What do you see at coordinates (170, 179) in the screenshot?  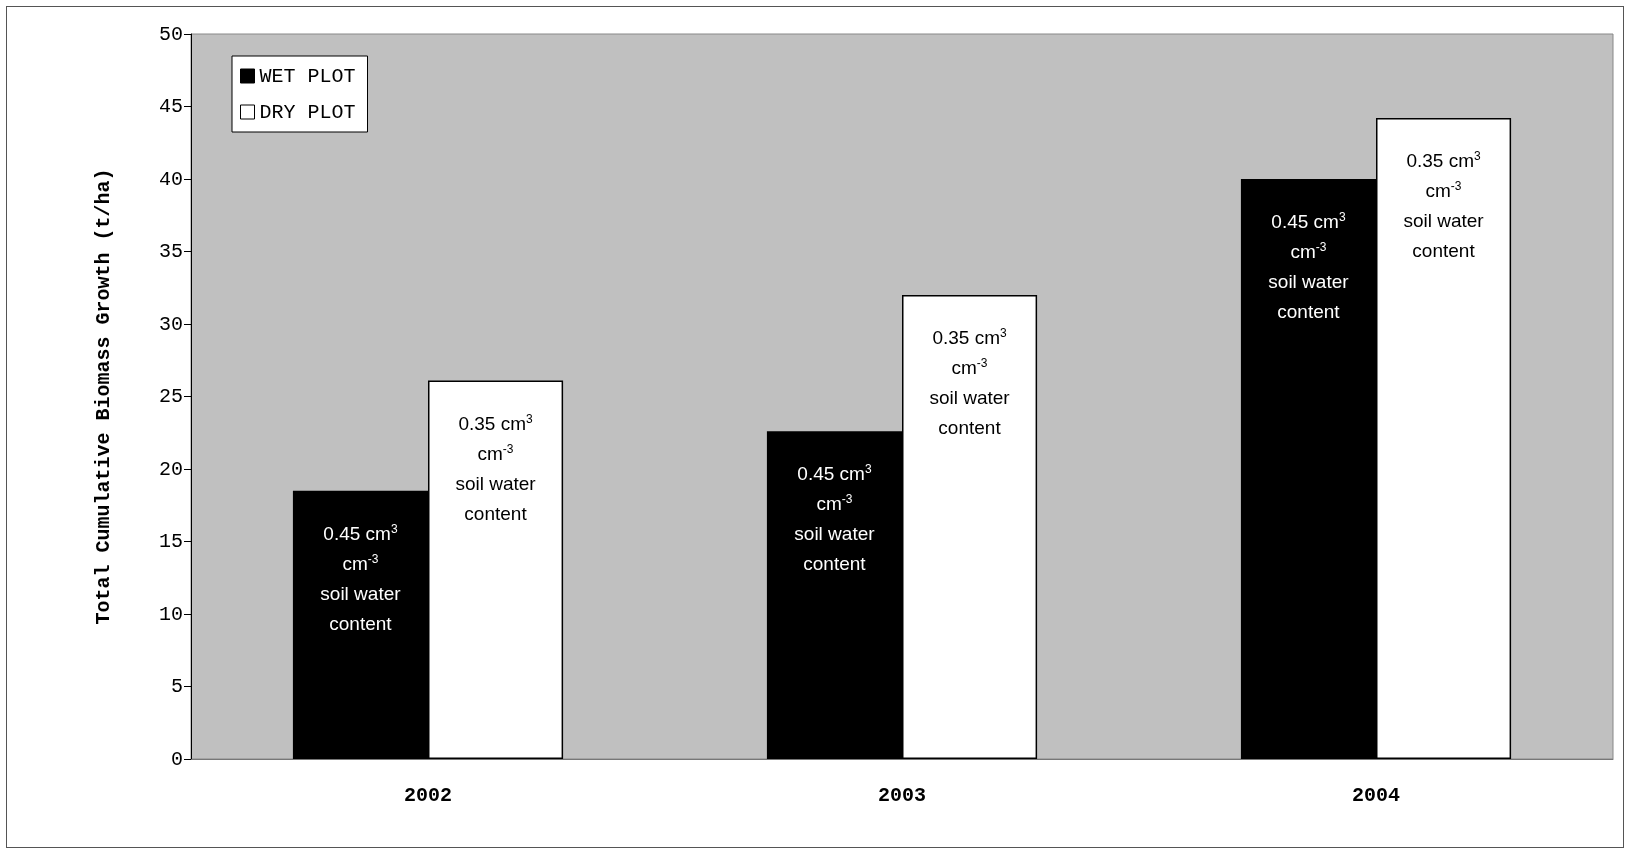 I see `y-tick-label: 40` at bounding box center [170, 179].